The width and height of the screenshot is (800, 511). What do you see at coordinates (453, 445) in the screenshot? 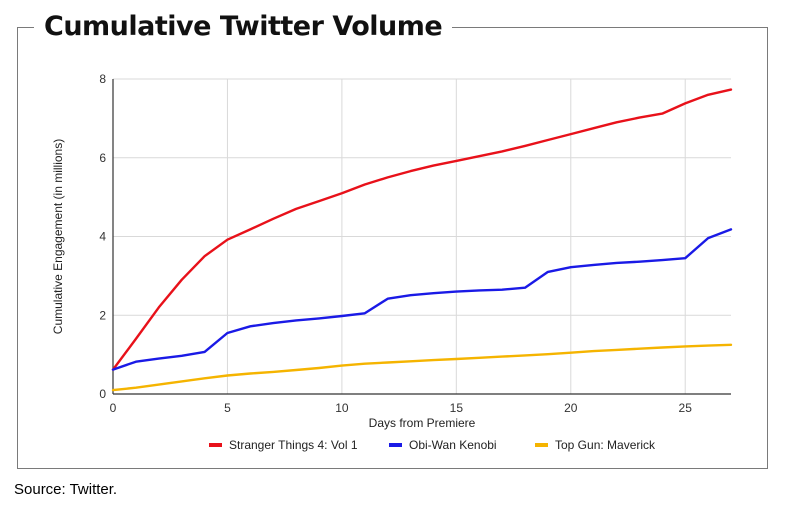
I see `legend-label: Obi-Wan Kenobi` at bounding box center [453, 445].